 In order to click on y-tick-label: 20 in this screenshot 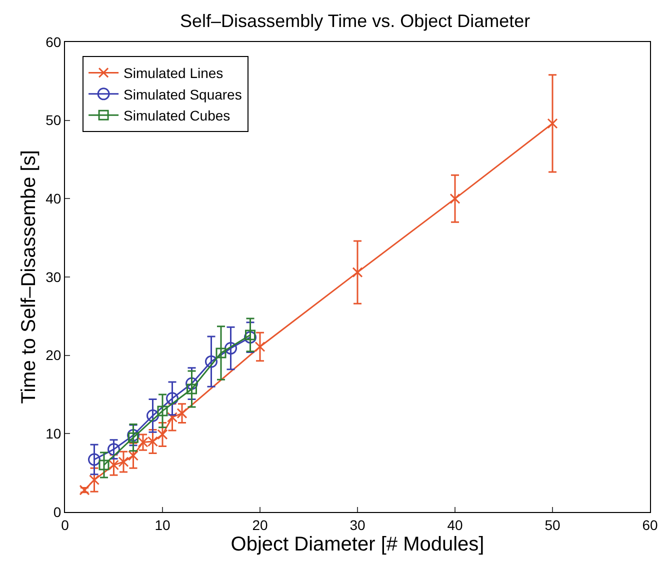, I will do `click(54, 355)`.